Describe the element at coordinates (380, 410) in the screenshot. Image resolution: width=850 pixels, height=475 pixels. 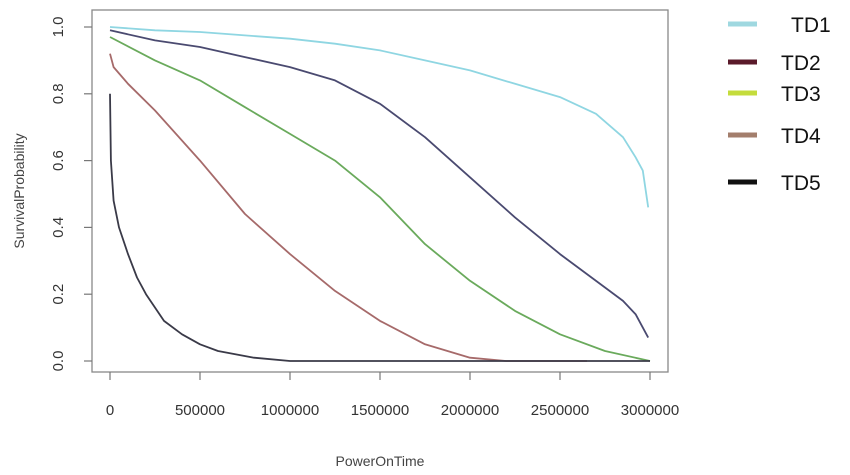
I see `x-tick-label: 1500000` at that location.